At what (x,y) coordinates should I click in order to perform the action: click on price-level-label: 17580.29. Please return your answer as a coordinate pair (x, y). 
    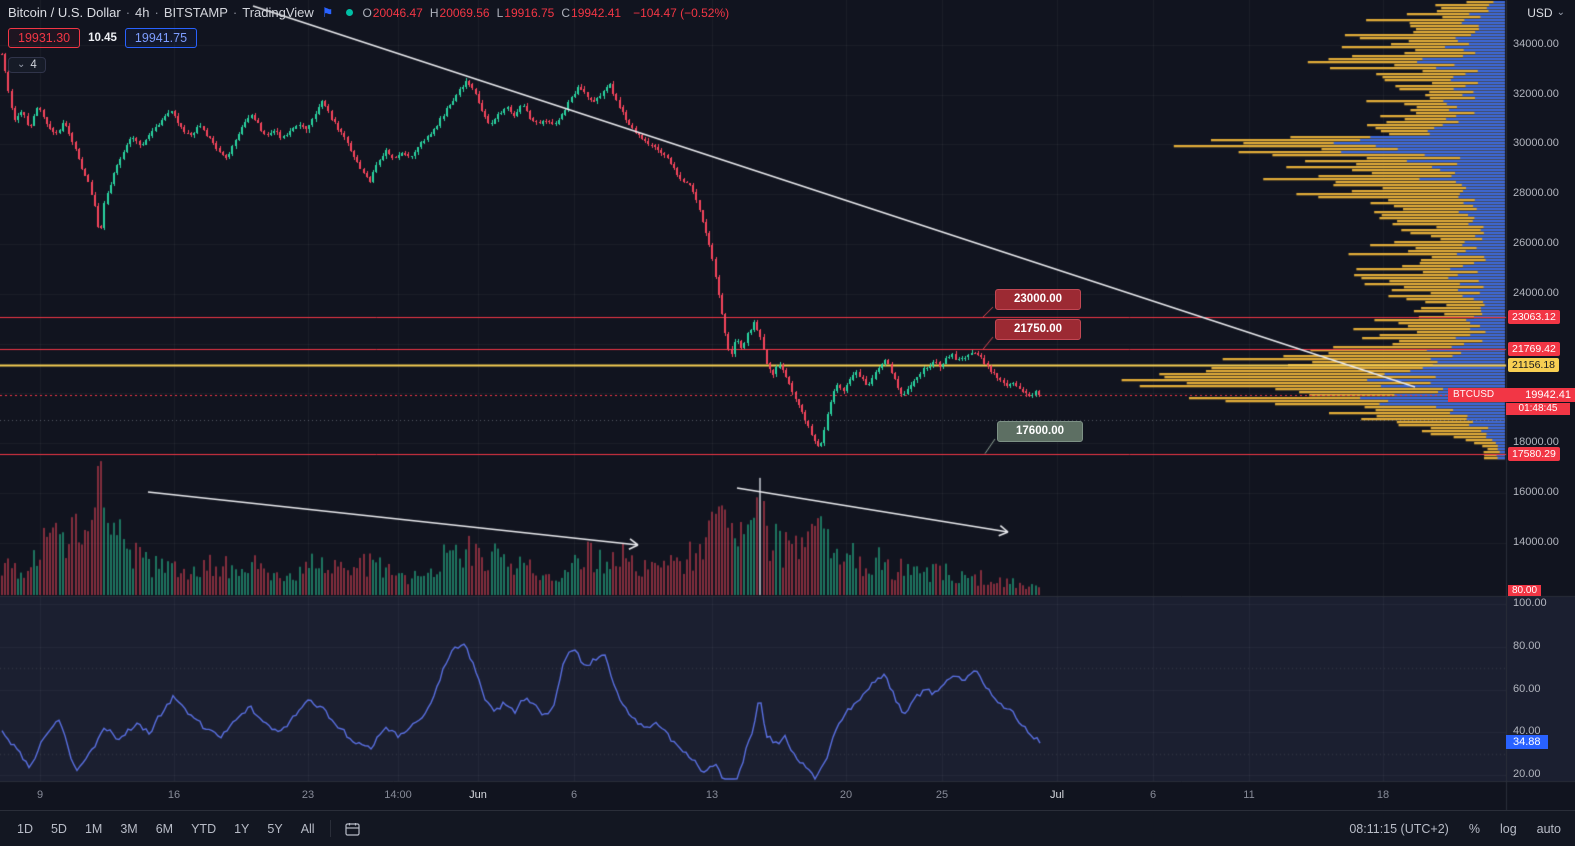
    Looking at the image, I should click on (1534, 453).